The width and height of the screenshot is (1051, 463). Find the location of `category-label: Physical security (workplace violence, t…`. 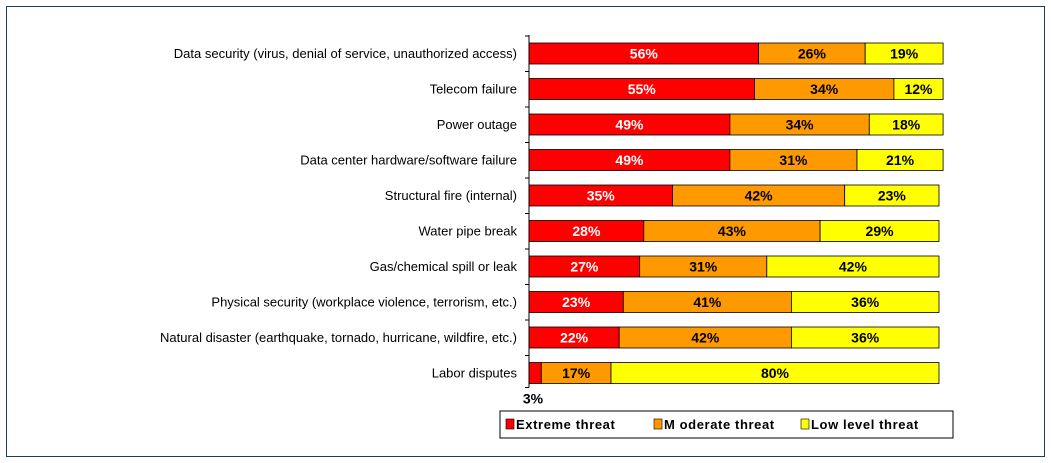

category-label: Physical security (workplace violence, t… is located at coordinates (364, 302).